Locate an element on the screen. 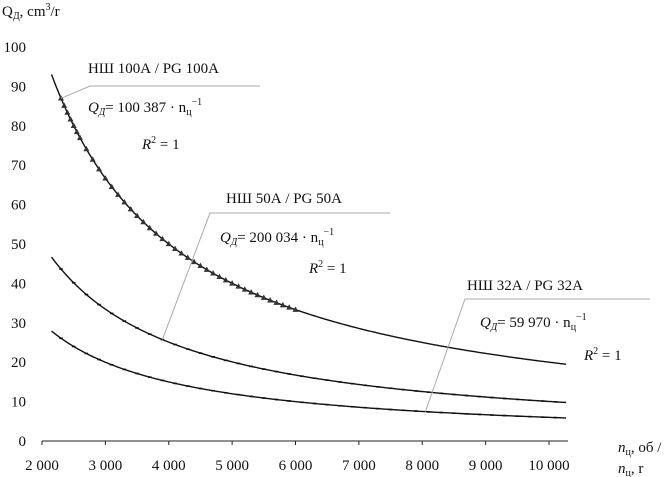  y-tick-label: 100 is located at coordinates (15, 48).